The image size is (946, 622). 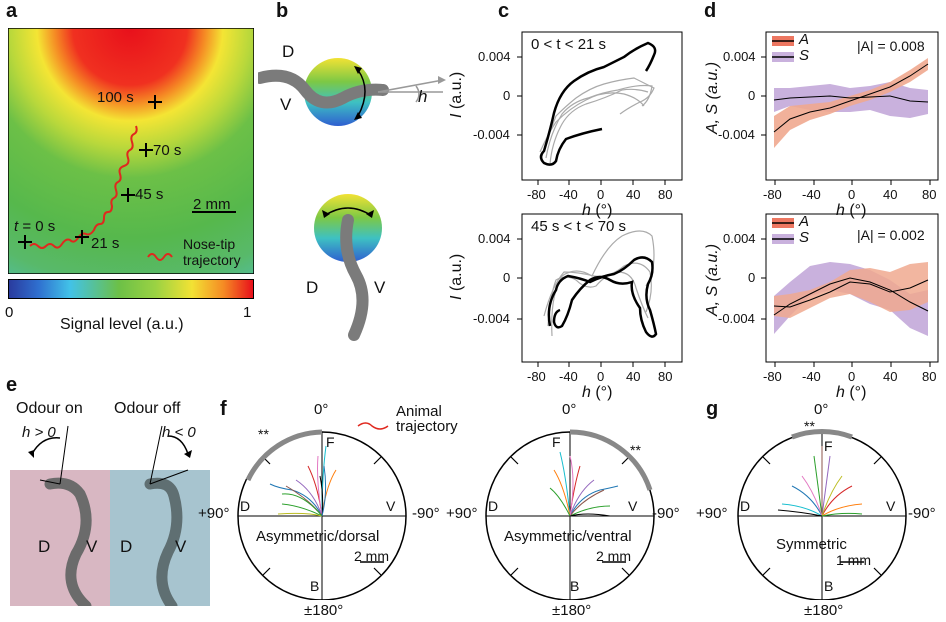 What do you see at coordinates (330, 442) in the screenshot?
I see `f1-F: F` at bounding box center [330, 442].